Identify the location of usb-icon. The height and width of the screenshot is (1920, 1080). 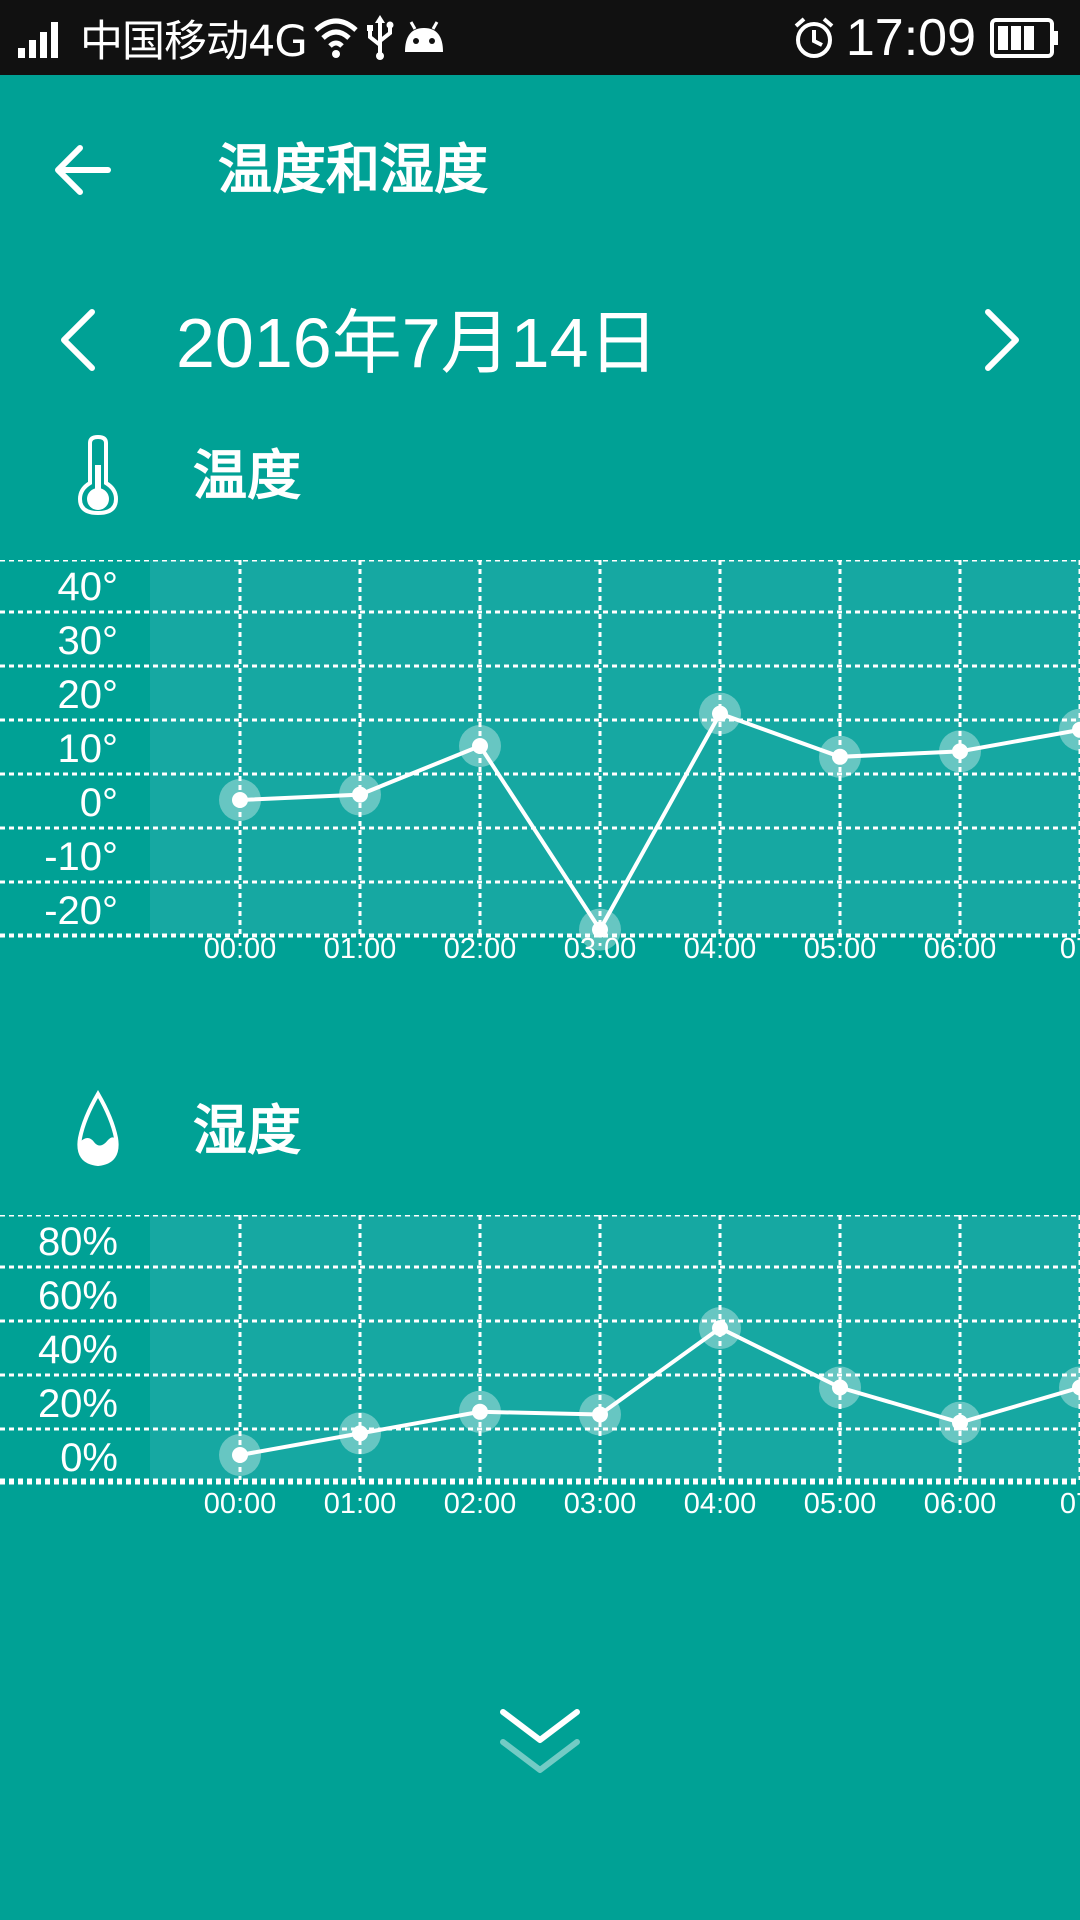
(380, 37).